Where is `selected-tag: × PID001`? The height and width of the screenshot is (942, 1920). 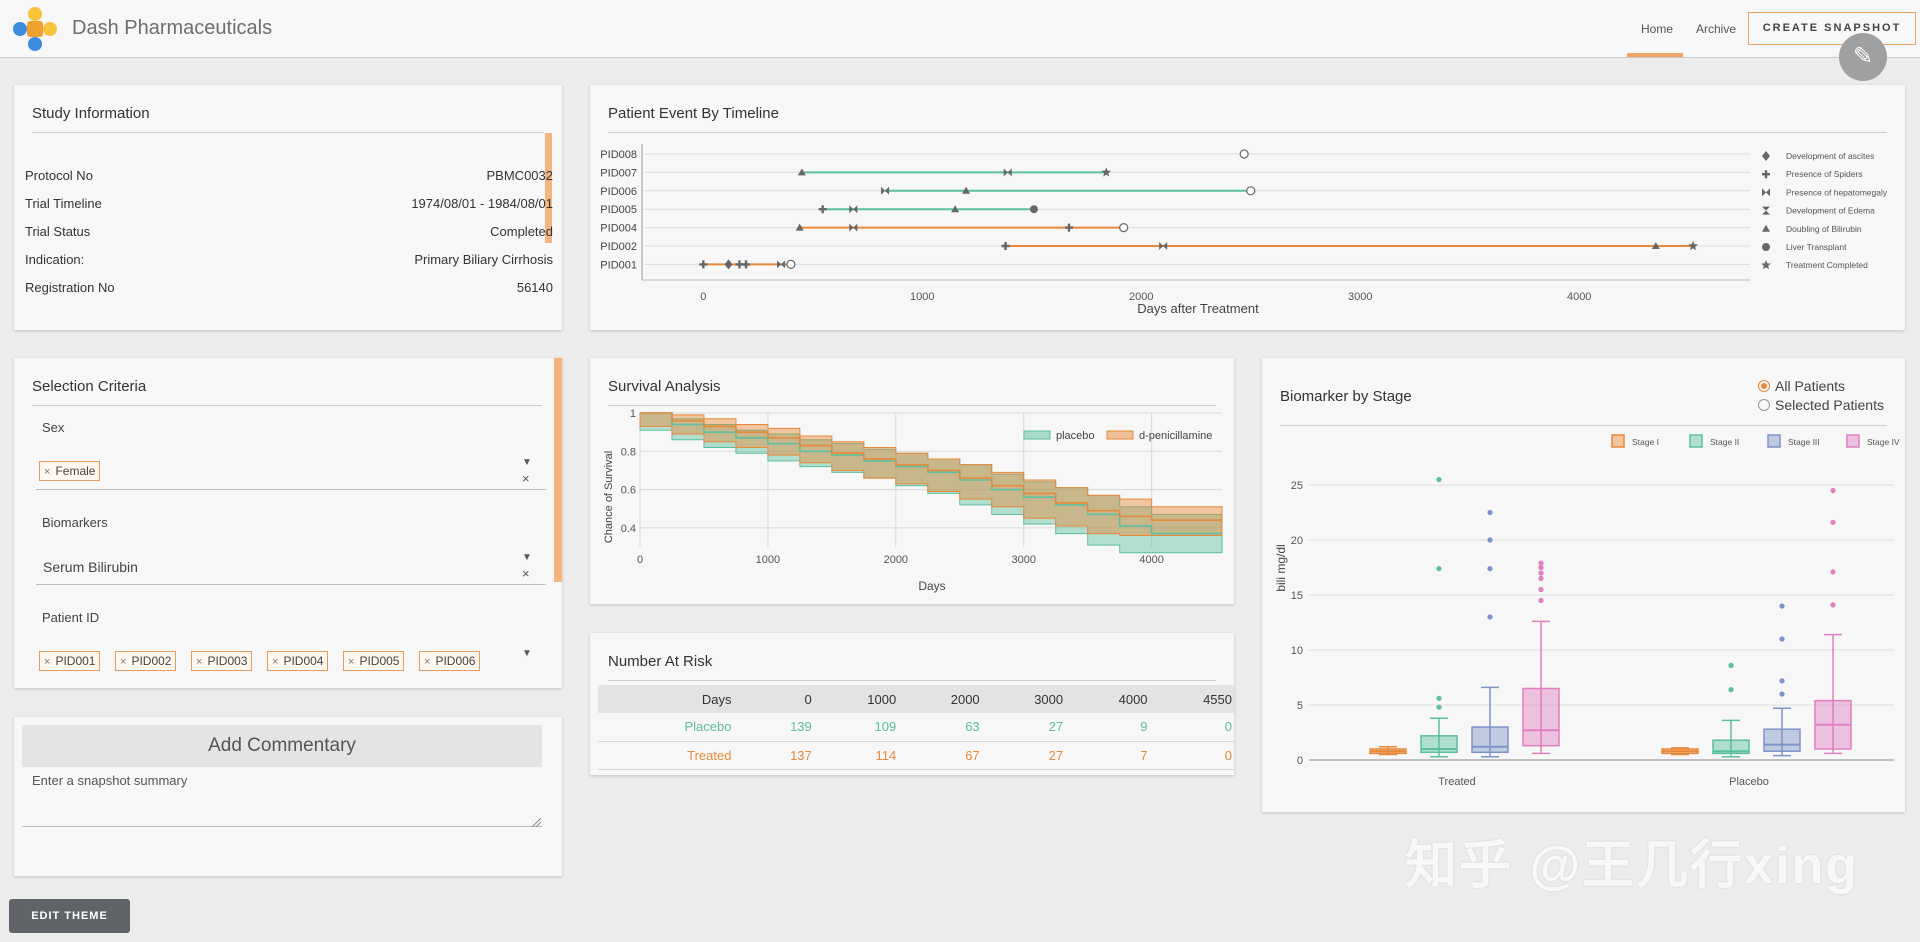 selected-tag: × PID001 is located at coordinates (70, 661).